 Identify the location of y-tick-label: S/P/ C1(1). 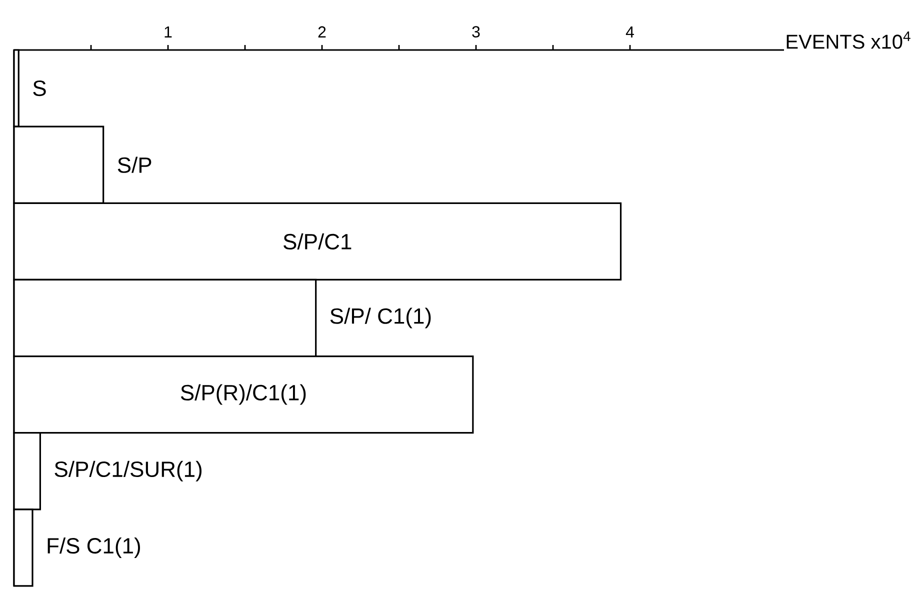
(380, 318).